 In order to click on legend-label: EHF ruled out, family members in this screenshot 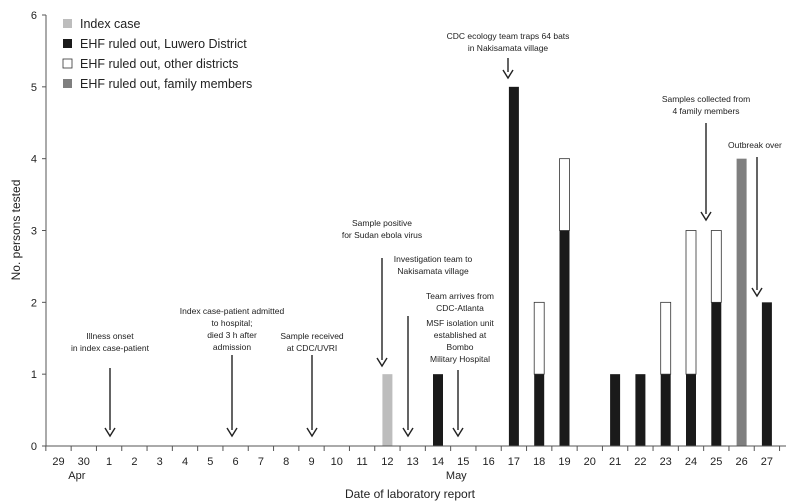, I will do `click(166, 84)`.